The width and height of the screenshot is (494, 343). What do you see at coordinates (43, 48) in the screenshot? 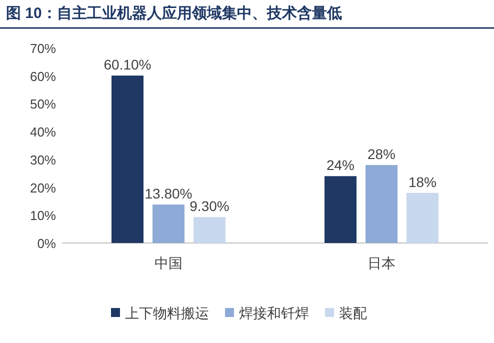
I see `y-tick-label: 70%` at bounding box center [43, 48].